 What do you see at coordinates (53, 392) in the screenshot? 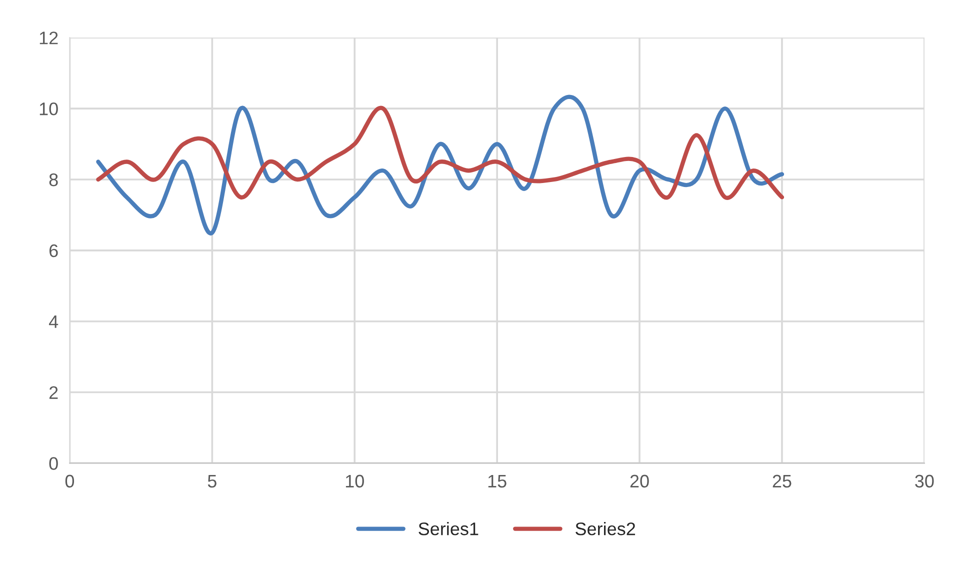
I see `y-tick-label: 2` at bounding box center [53, 392].